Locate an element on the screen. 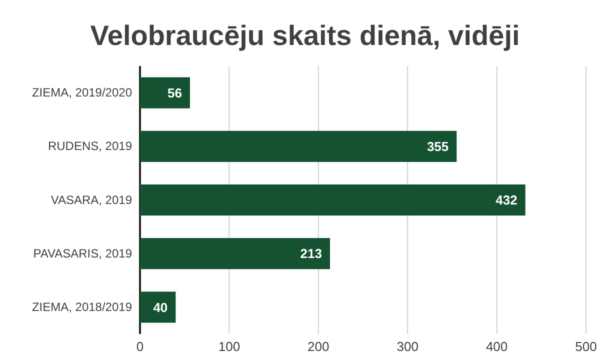 The image size is (610, 364). data-label: 213 is located at coordinates (311, 254).